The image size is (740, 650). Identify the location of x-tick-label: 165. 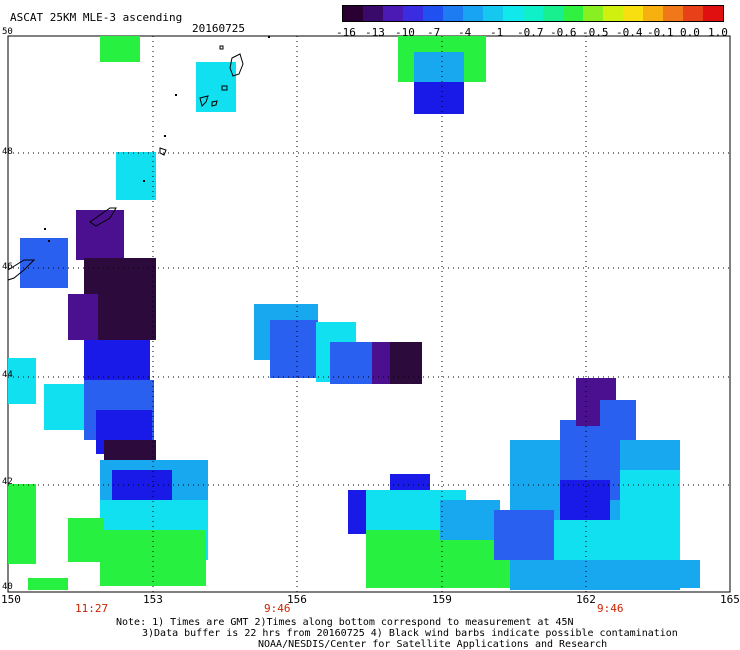
(730, 599).